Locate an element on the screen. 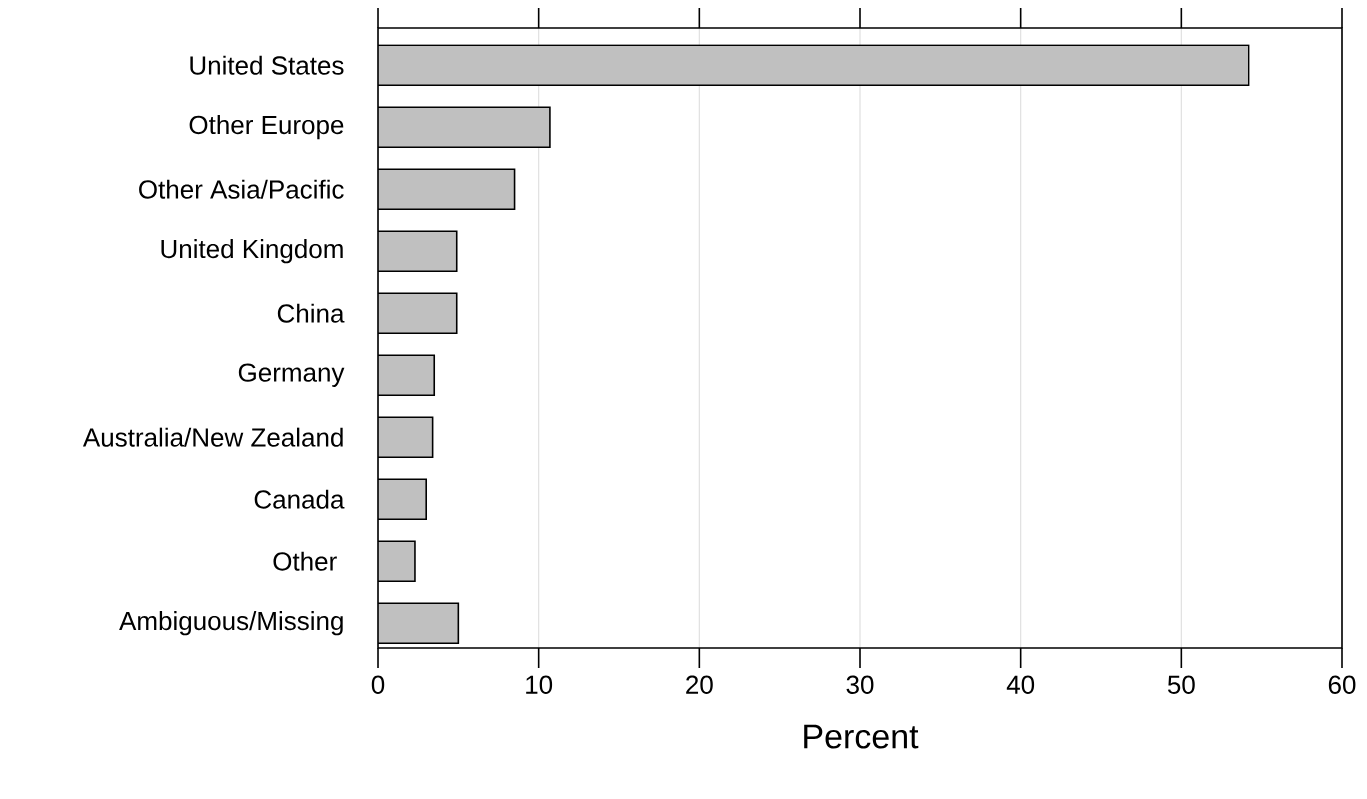 Image resolution: width=1367 pixels, height=799 pixels. x-axis-title: Percent is located at coordinates (861, 736).